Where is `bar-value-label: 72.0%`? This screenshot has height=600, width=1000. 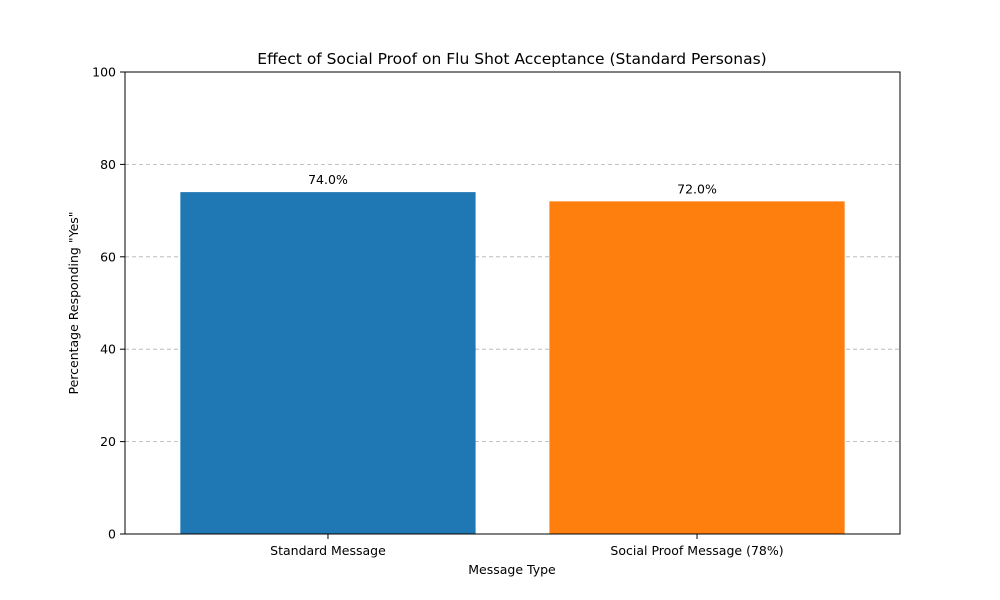 bar-value-label: 72.0% is located at coordinates (697, 188).